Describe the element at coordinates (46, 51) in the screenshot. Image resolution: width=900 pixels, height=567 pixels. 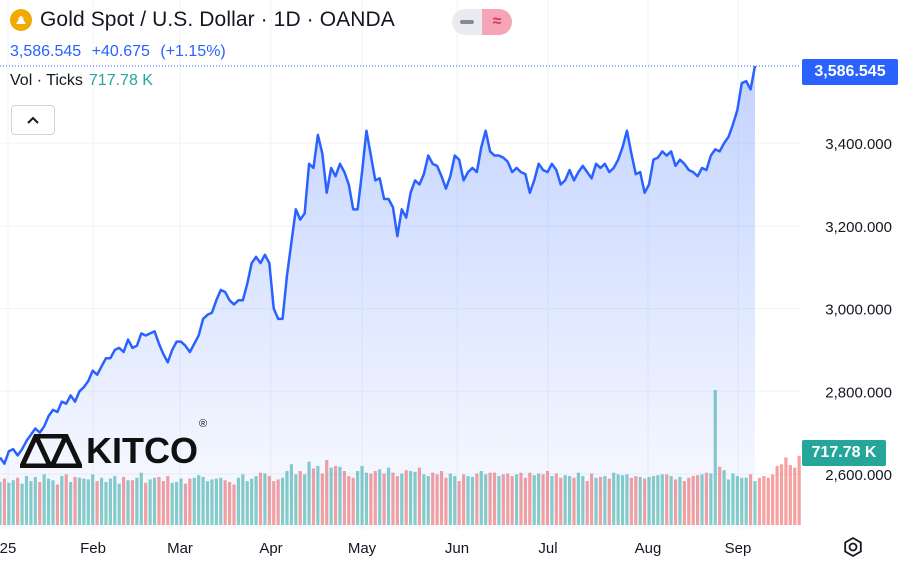
I see `last-price: 3,586.545` at that location.